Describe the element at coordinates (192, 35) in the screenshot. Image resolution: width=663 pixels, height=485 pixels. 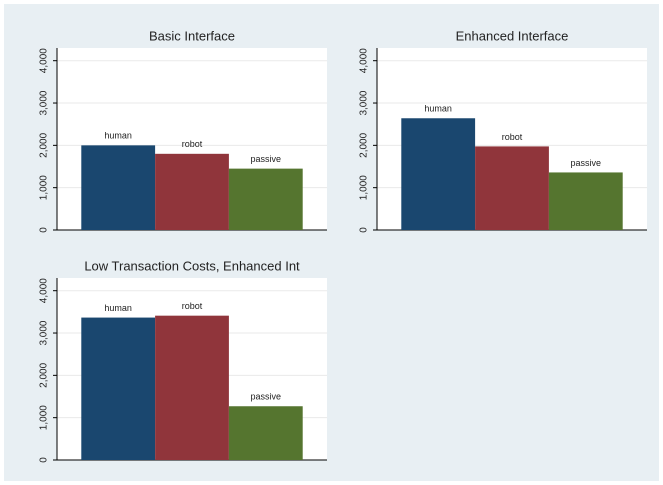
I see `panel-title: Basic Interface` at that location.